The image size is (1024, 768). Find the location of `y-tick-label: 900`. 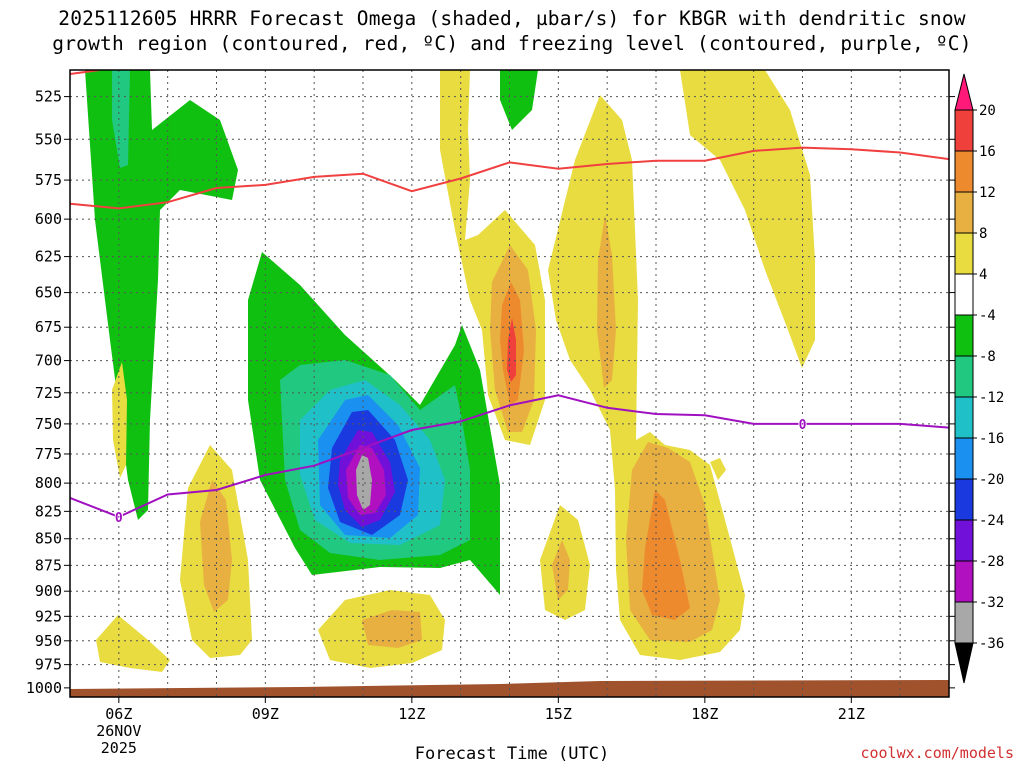

y-tick-label: 900 is located at coordinates (48, 591).